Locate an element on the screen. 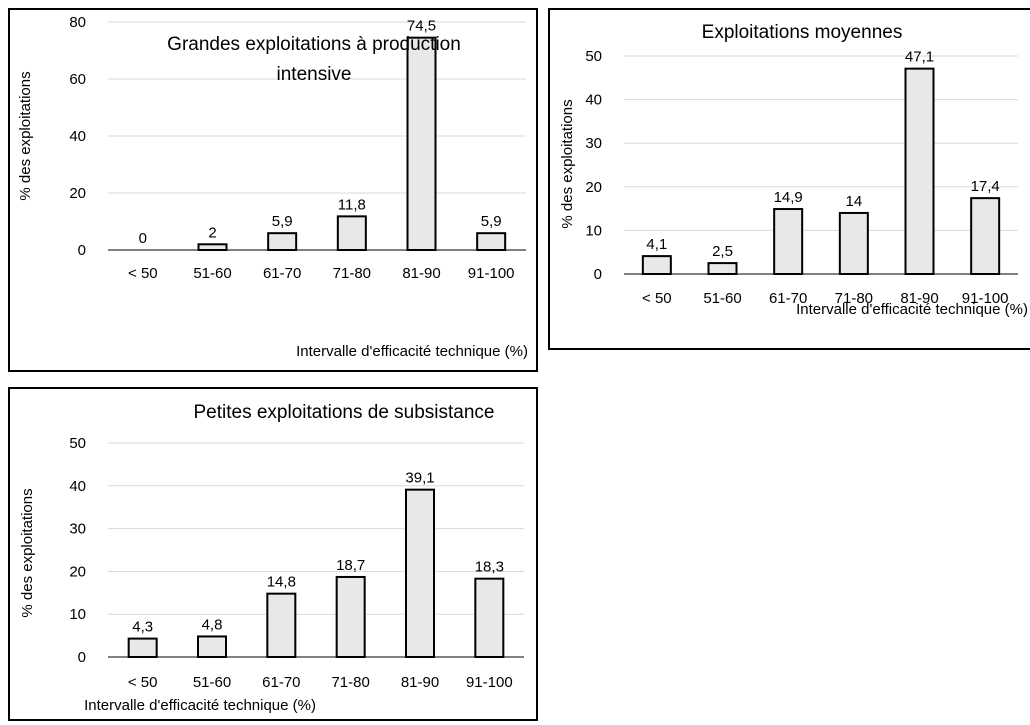  data-label: 39,1 is located at coordinates (419, 478).